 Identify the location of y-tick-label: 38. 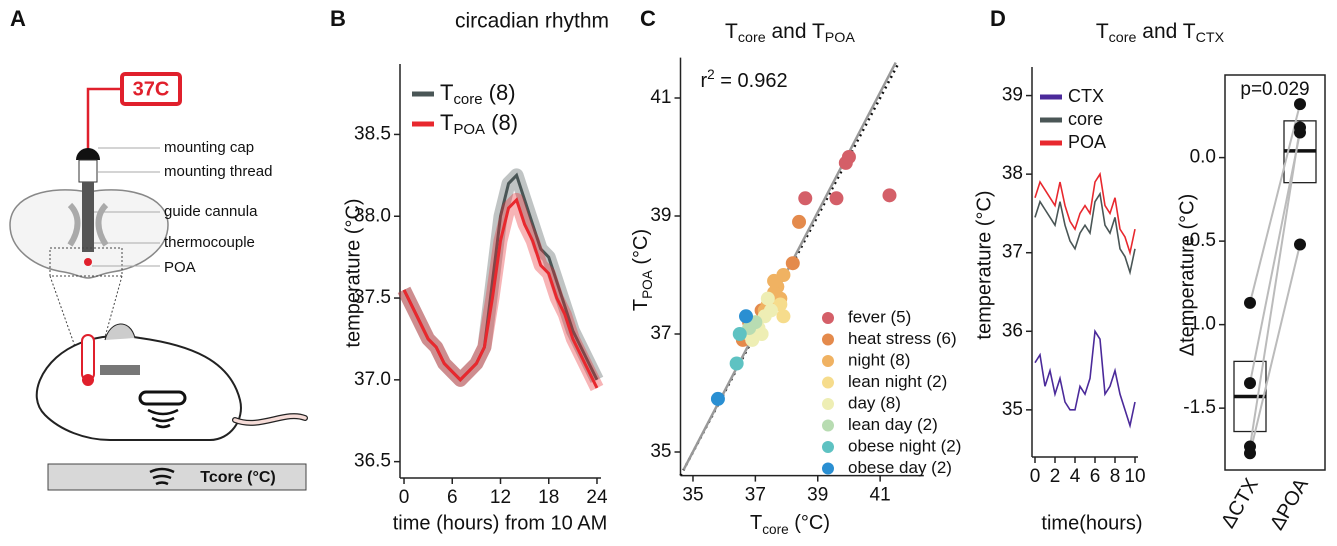
(1012, 173).